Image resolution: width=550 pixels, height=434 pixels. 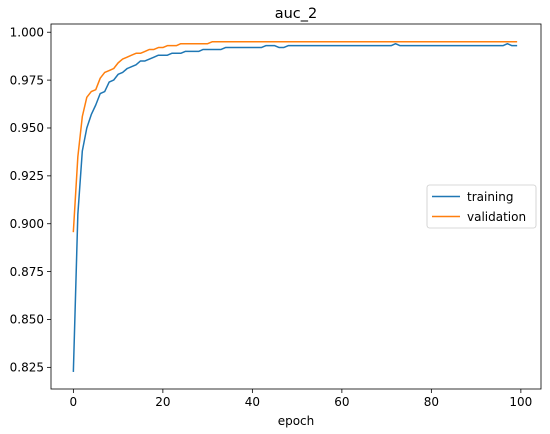 I want to click on y-tick-label: 0.975, so click(x=27, y=80).